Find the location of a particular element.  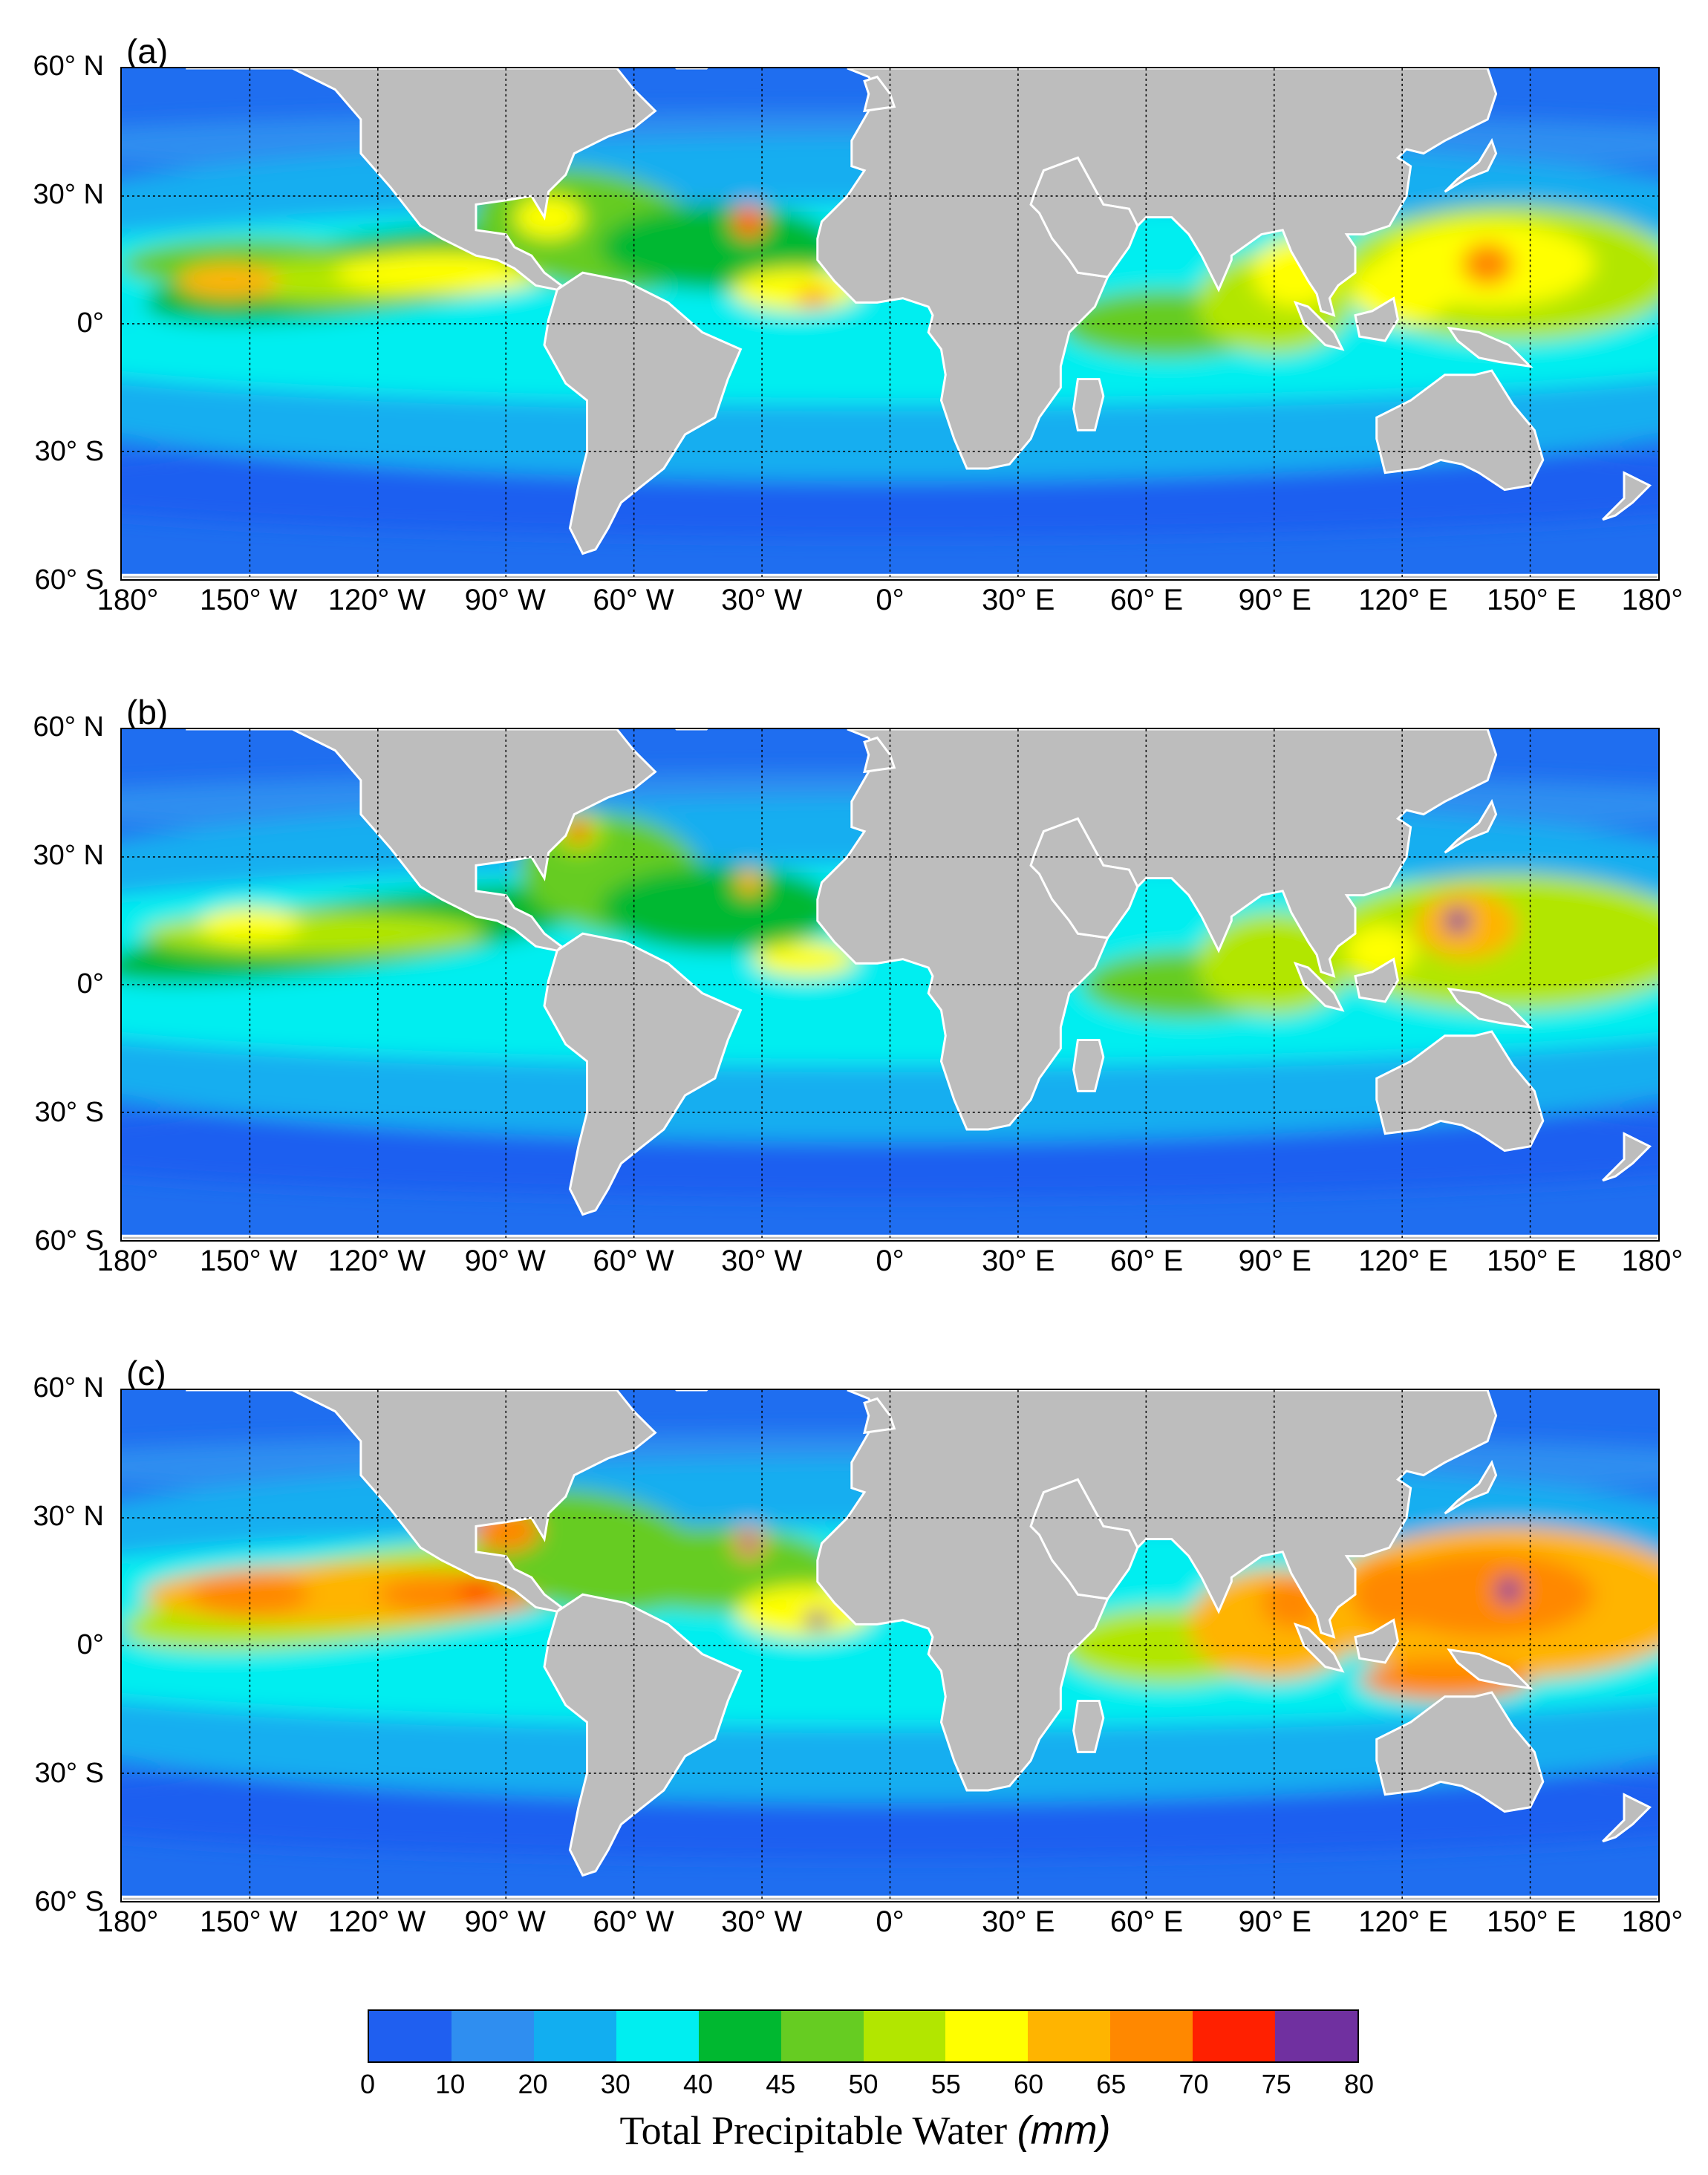

colorbar-tick-label: 20 is located at coordinates (533, 2084).